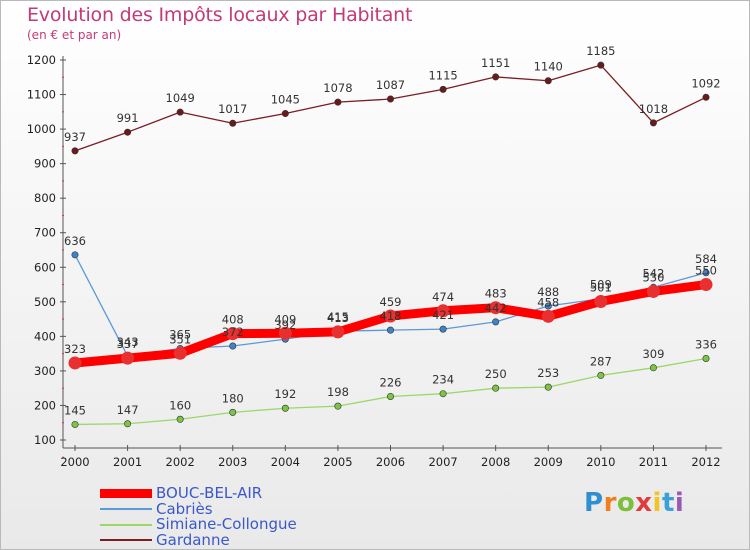  I want to click on data-label: 253, so click(548, 373).